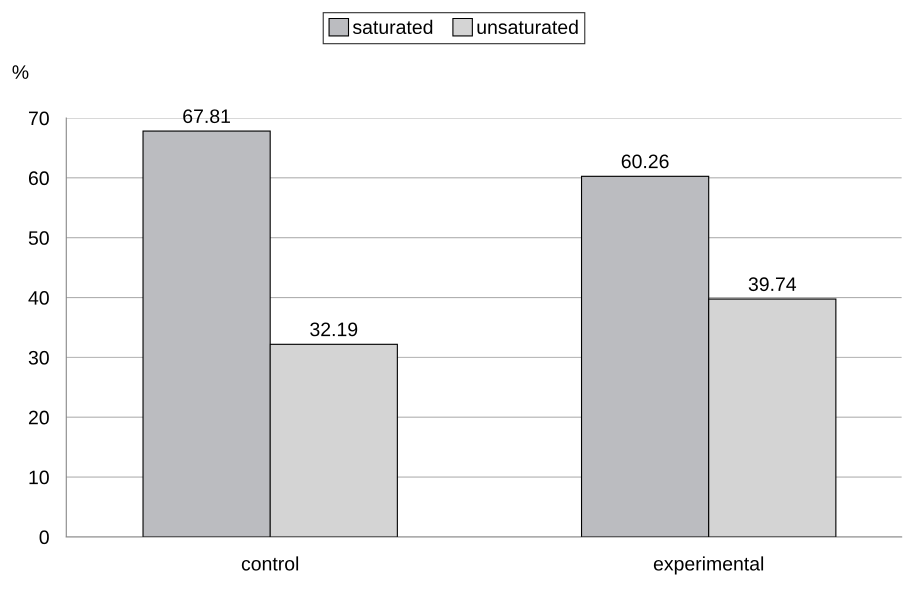  Describe the element at coordinates (392, 27) in the screenshot. I see `legend-label: saturated` at that location.